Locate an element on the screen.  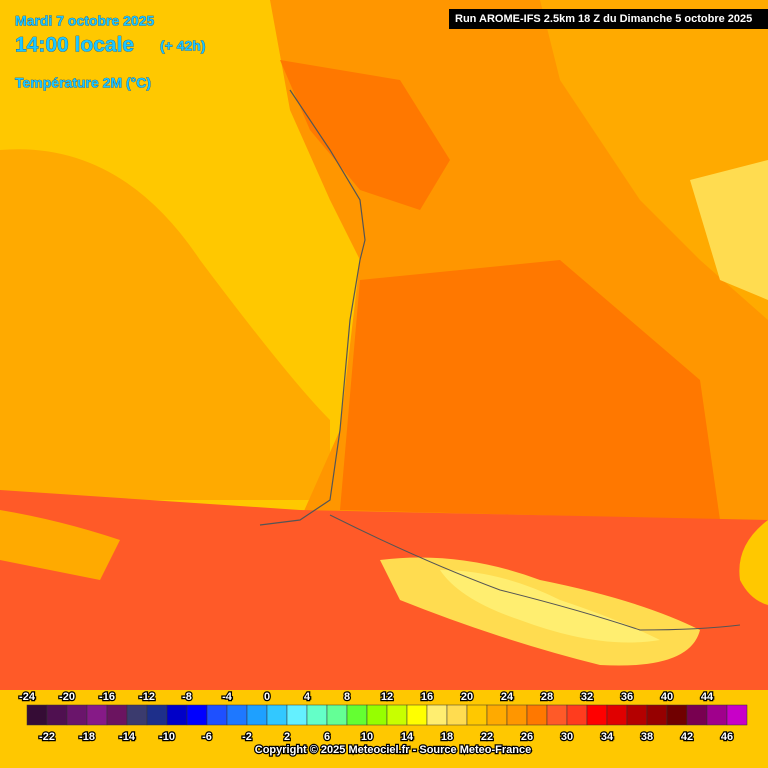
border is located at coordinates (535, 572).